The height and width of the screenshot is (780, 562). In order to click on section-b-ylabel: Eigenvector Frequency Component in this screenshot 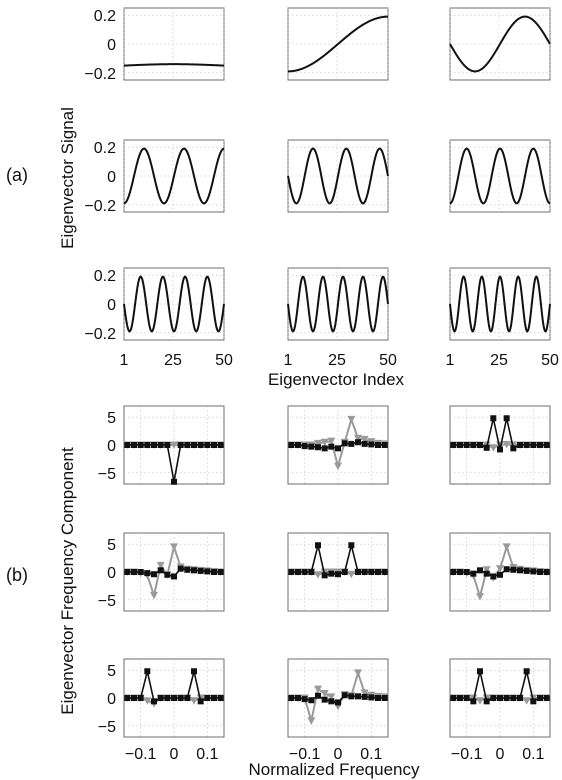, I will do `click(67, 581)`.